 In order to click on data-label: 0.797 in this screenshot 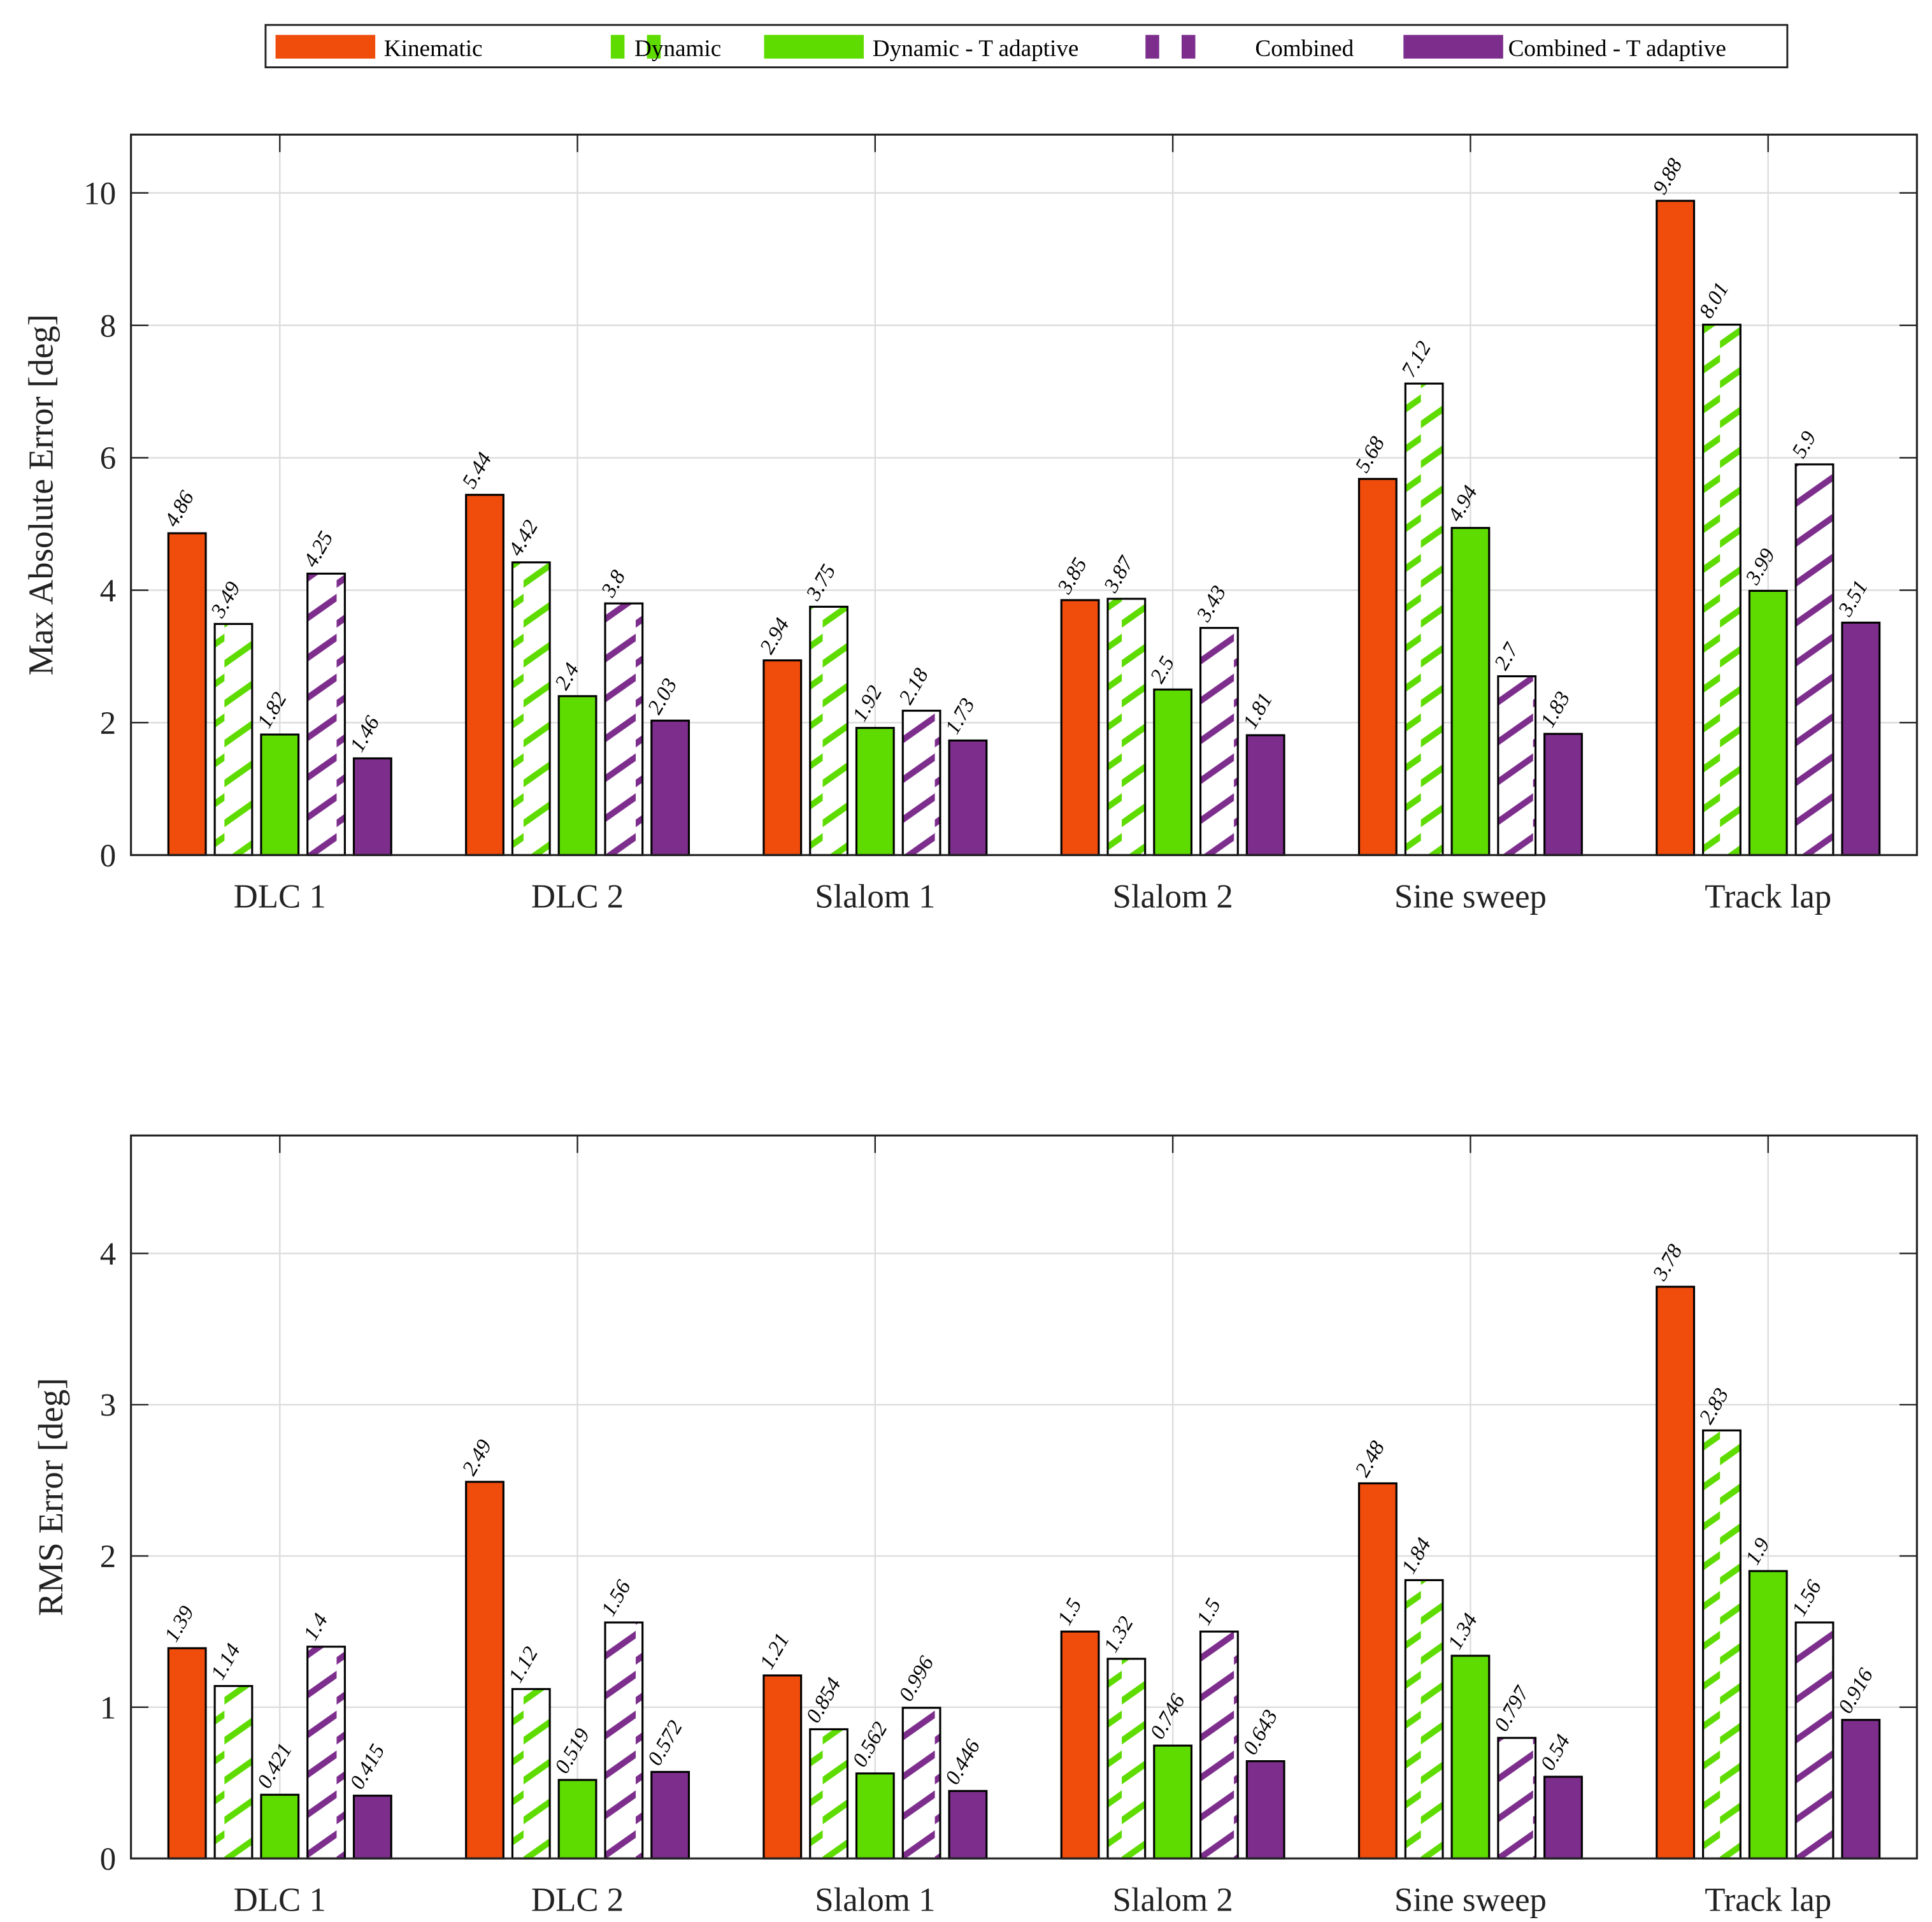, I will do `click(1511, 1708)`.